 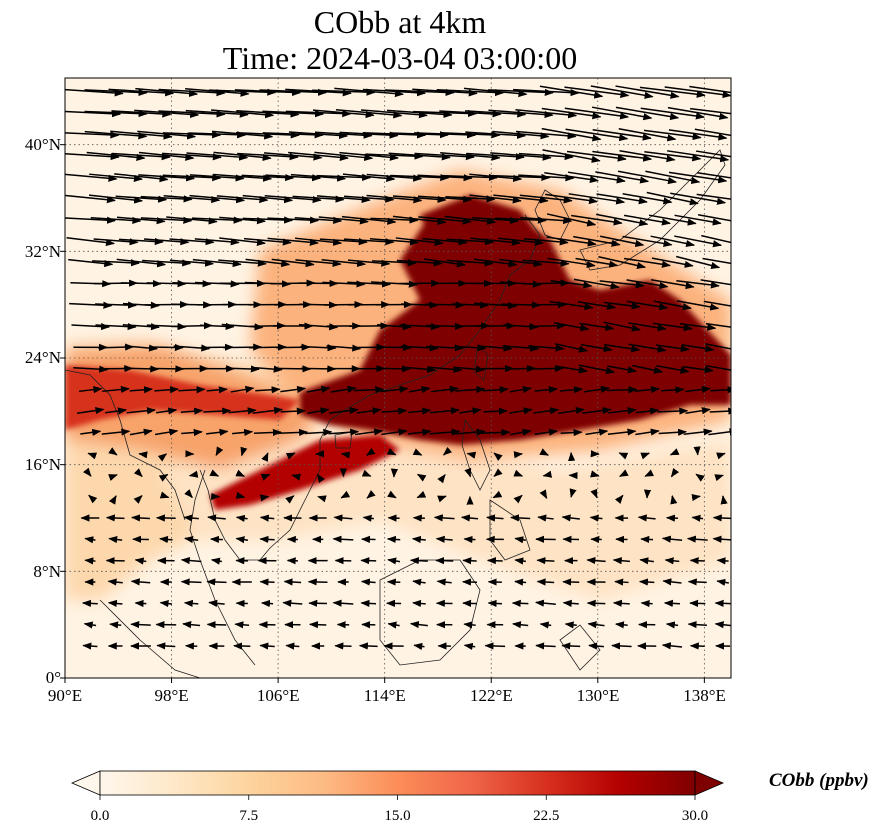 I want to click on colorbar-tick-label: 0.0, so click(x=100, y=816).